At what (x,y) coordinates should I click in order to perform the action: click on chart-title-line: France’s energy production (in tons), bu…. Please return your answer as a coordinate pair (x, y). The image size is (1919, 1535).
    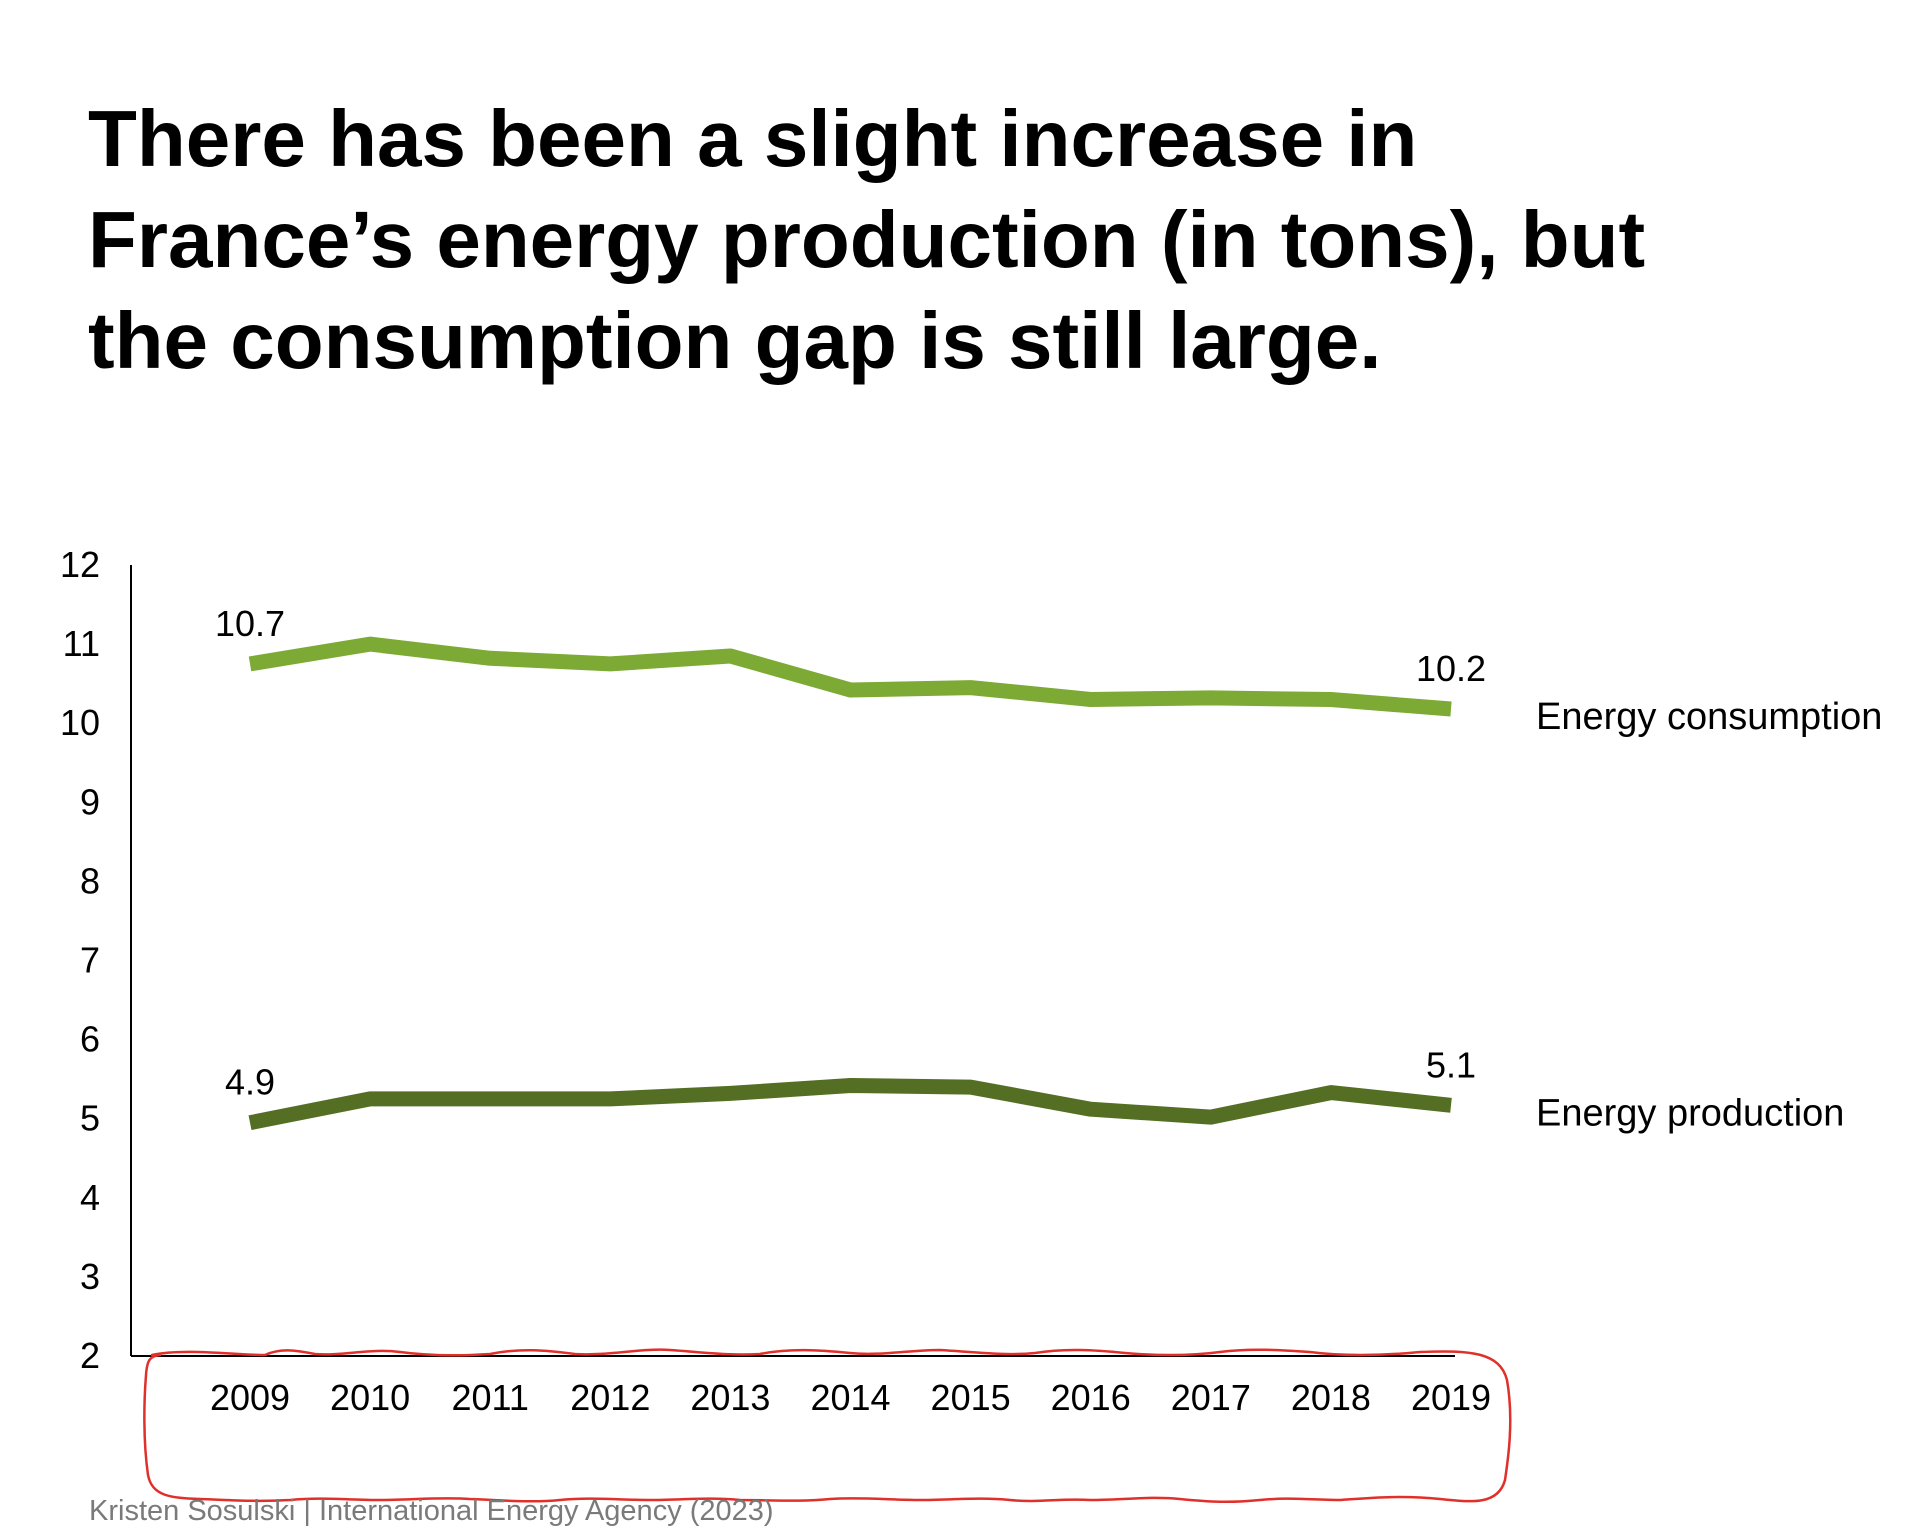
    Looking at the image, I should click on (867, 239).